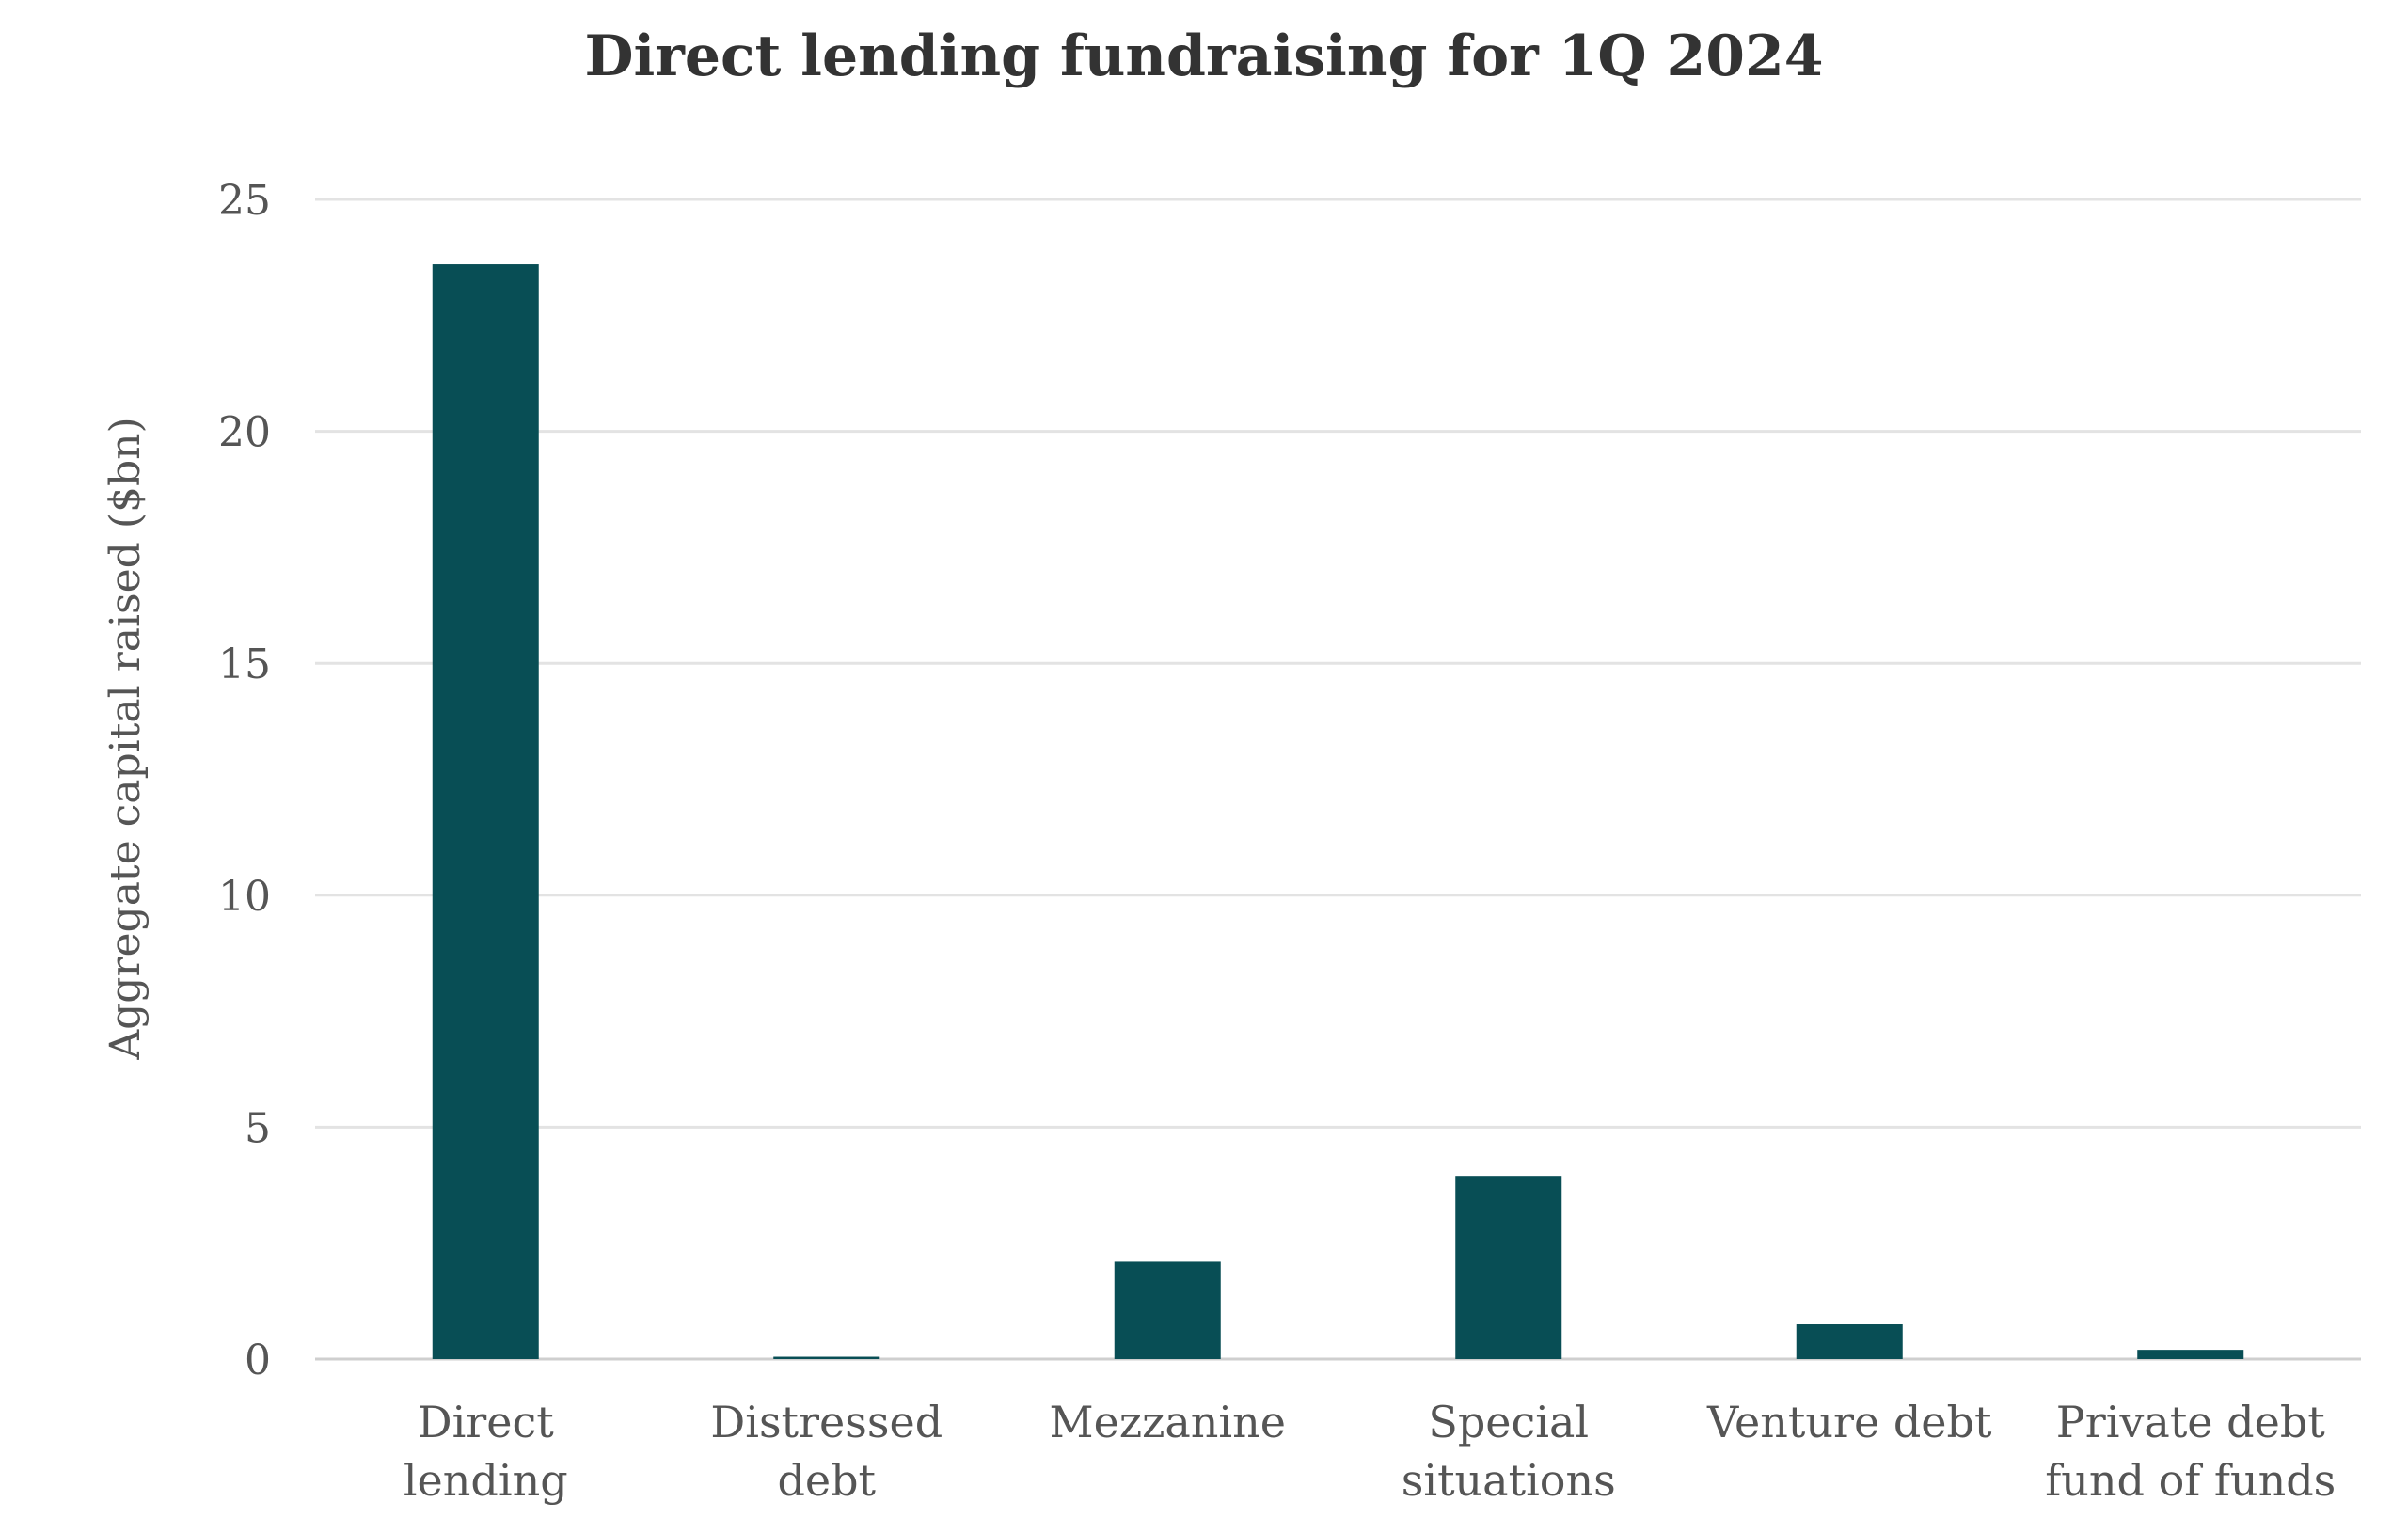 The width and height of the screenshot is (2408, 1534). What do you see at coordinates (245, 201) in the screenshot?
I see `y-tick-label: 25` at bounding box center [245, 201].